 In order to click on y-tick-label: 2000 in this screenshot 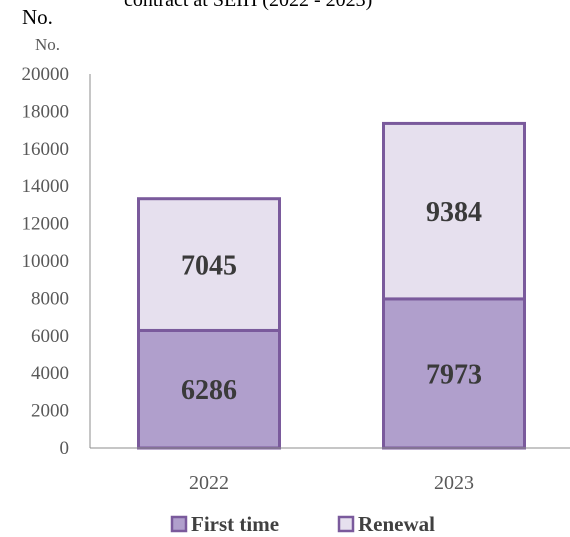, I will do `click(50, 411)`.